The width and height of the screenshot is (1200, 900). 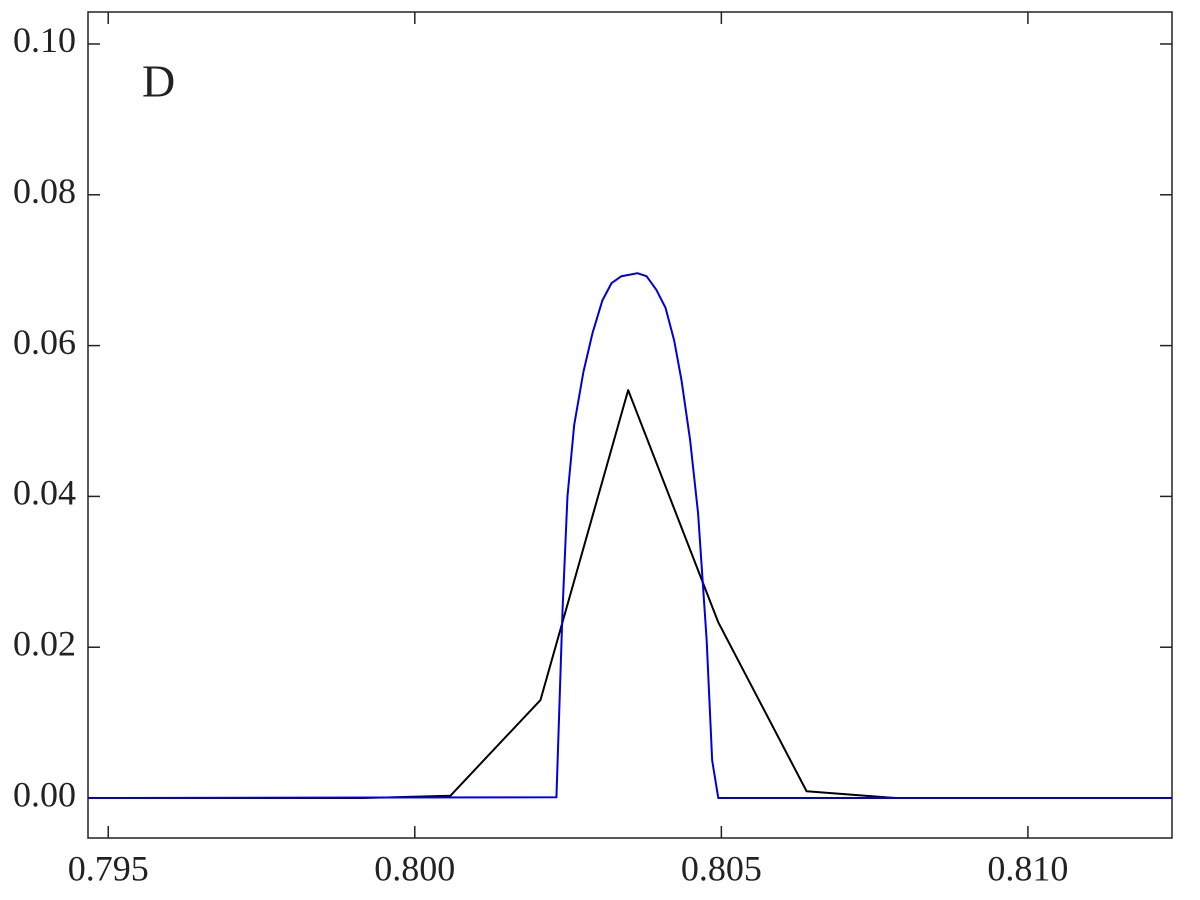 I want to click on panel-label: D, so click(x=158, y=81).